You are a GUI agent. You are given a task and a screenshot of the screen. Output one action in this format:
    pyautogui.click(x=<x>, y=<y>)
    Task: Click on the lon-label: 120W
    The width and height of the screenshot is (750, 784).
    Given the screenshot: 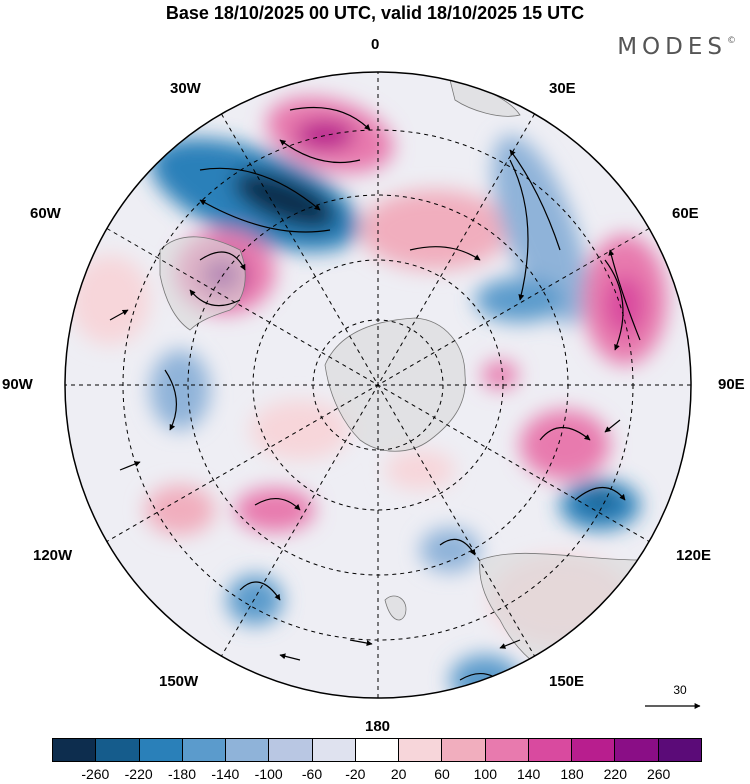 What is the action you would take?
    pyautogui.click(x=53, y=555)
    